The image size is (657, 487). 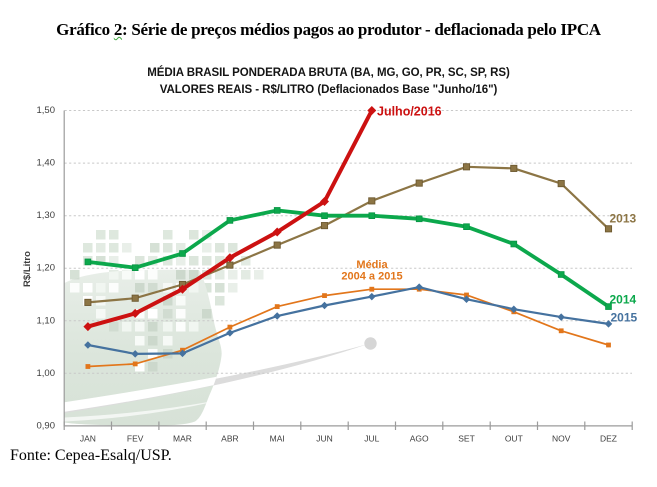 I want to click on svg-text: SET, so click(x=466, y=438).